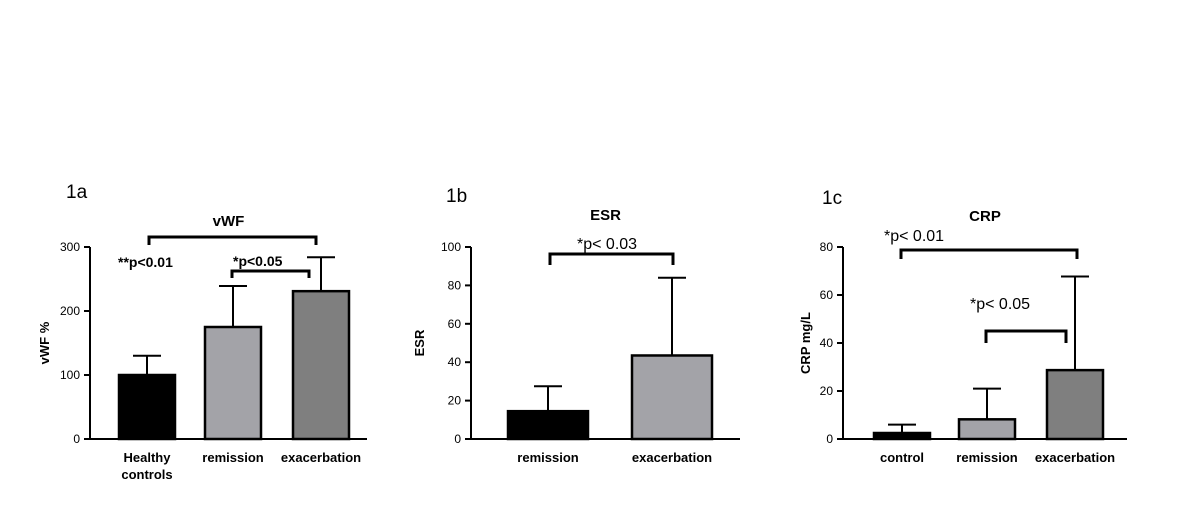 The width and height of the screenshot is (1177, 509). Describe the element at coordinates (70, 311) in the screenshot. I see `y-tick-label: 200` at that location.